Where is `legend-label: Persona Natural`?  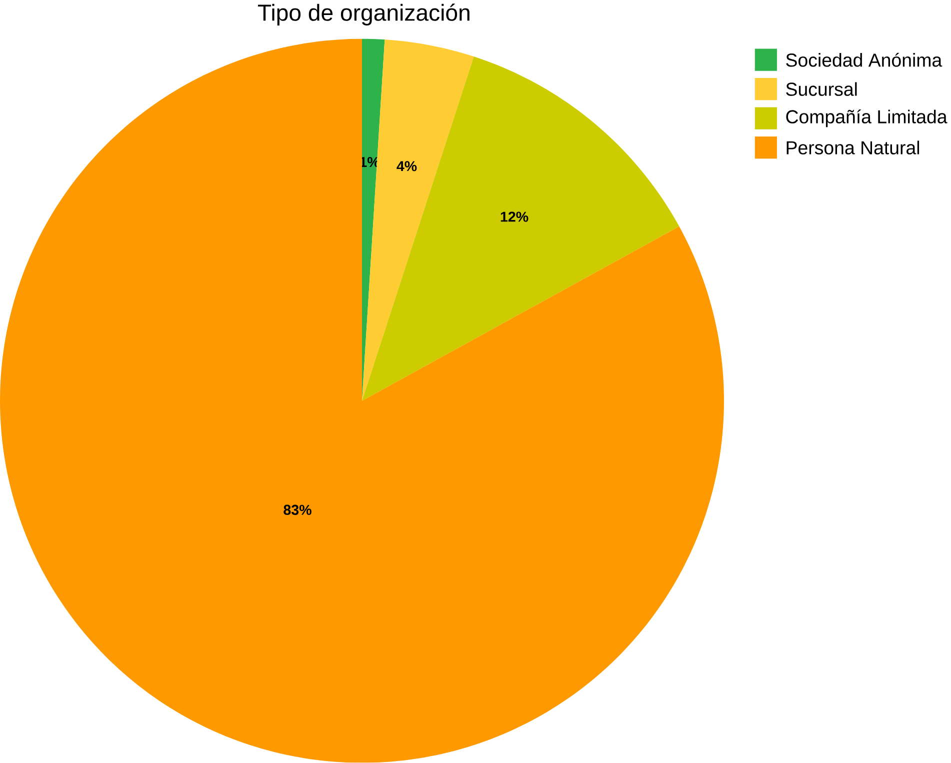 legend-label: Persona Natural is located at coordinates (853, 147).